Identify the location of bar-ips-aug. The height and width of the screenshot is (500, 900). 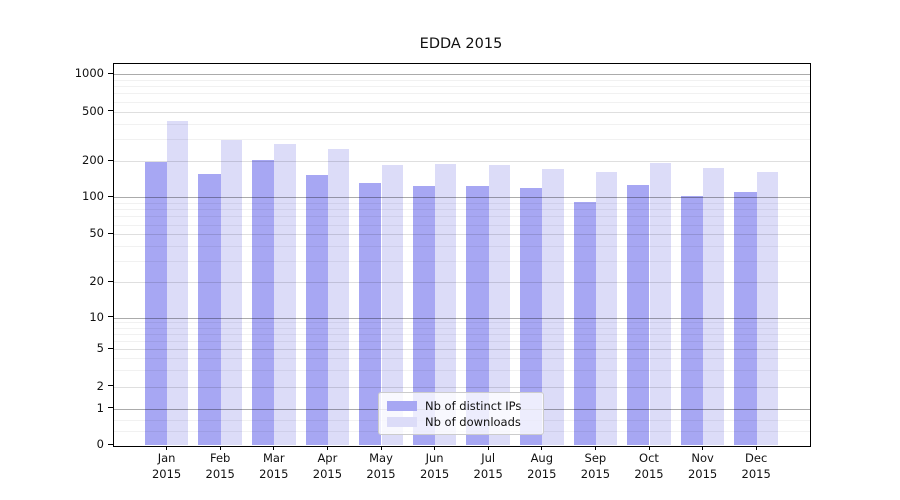
(531, 317).